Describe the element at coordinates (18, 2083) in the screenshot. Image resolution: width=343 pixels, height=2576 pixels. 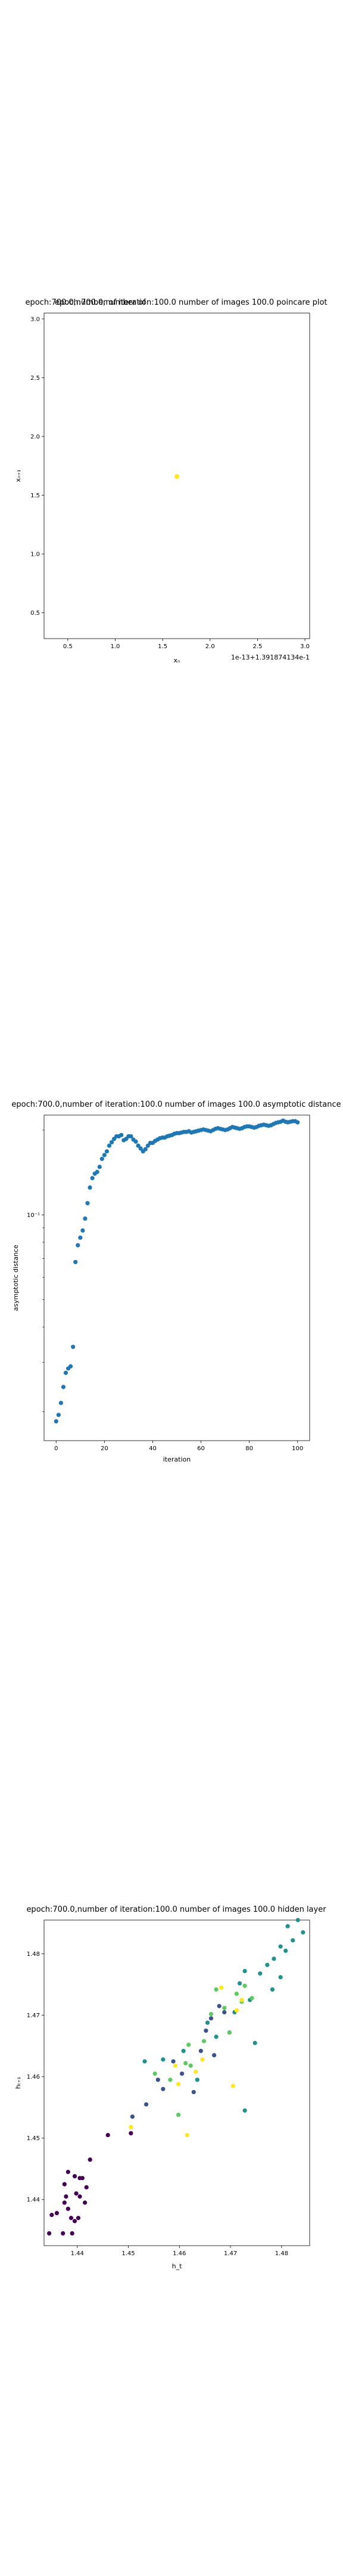
I see `y-axis-label: hₜ₊₁` at that location.